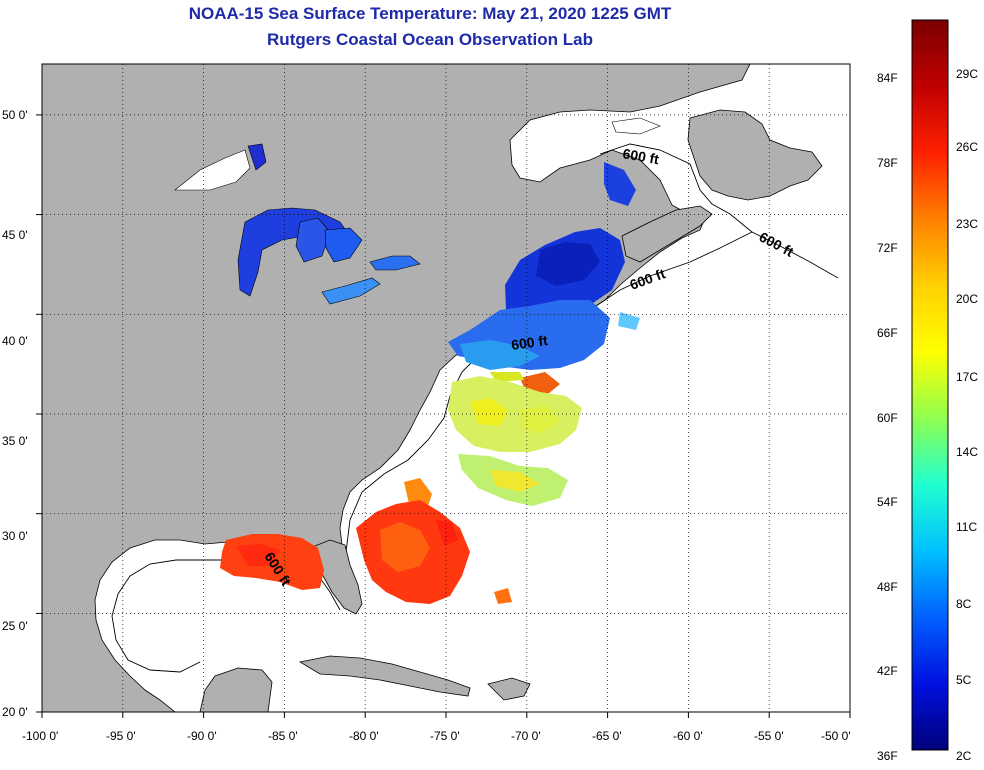 The image size is (984, 770). What do you see at coordinates (967, 377) in the screenshot?
I see `colorbar-c-label: 17C` at bounding box center [967, 377].